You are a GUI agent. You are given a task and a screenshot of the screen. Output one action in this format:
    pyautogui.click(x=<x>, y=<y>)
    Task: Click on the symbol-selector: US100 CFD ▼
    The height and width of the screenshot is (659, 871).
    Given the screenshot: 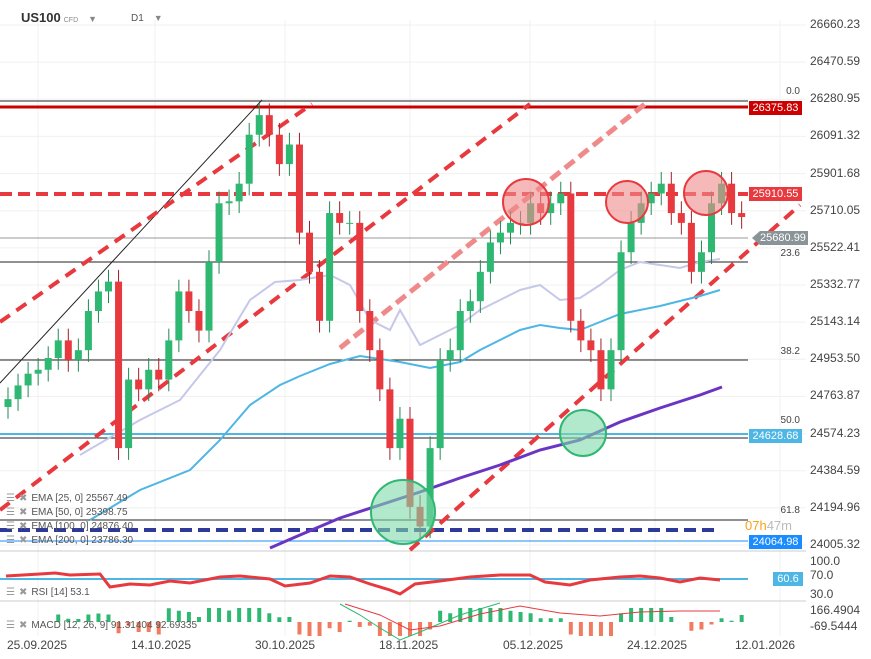 What is the action you would take?
    pyautogui.click(x=59, y=17)
    